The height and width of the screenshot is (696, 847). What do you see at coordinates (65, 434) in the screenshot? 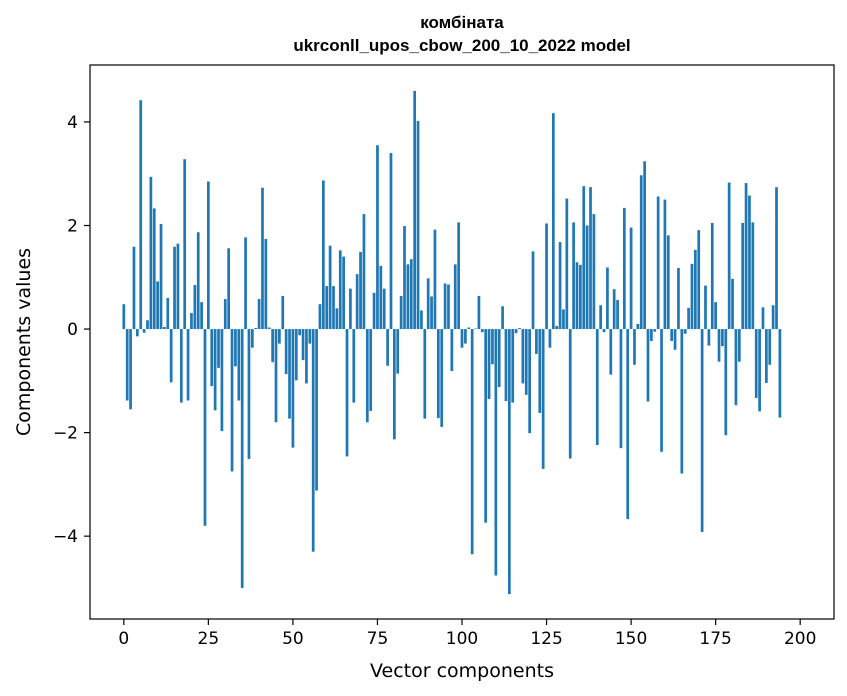
I see `y-tick-label: −2` at bounding box center [65, 434].